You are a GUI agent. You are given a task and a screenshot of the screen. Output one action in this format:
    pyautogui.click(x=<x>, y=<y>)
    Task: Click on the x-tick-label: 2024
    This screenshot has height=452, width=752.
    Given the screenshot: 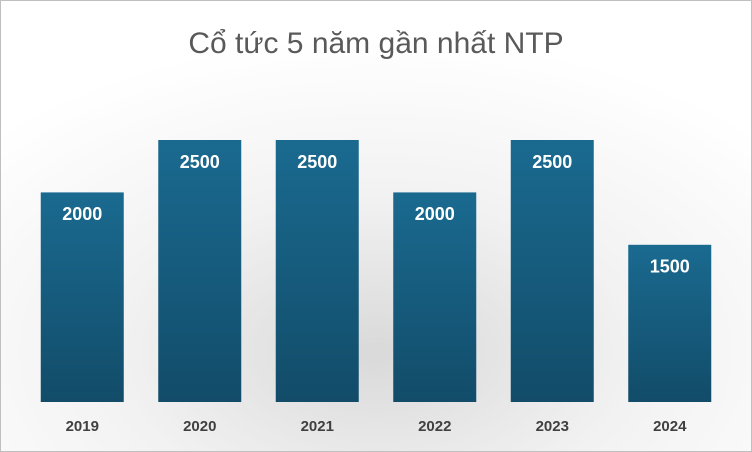 What is the action you would take?
    pyautogui.click(x=670, y=426)
    